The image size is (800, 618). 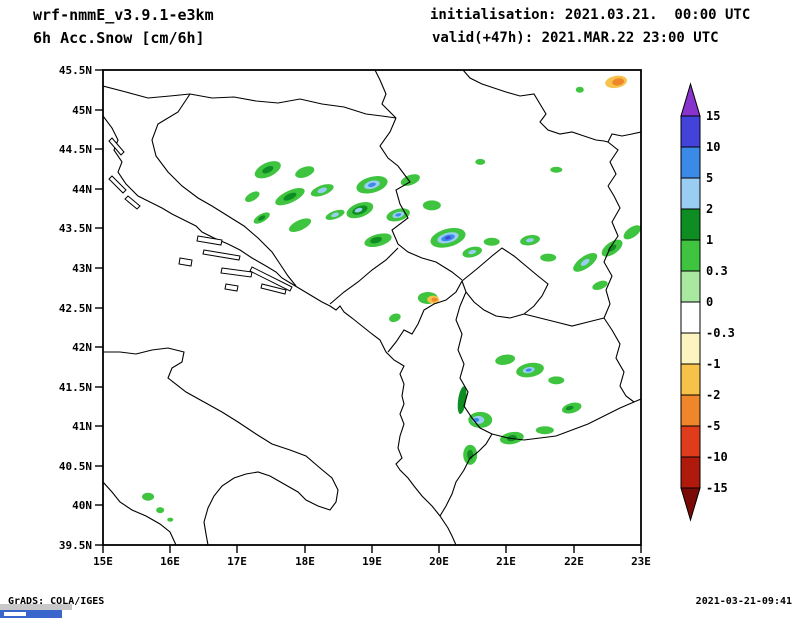 I want to click on lat-tick-label: 40N, so click(x=82, y=505).